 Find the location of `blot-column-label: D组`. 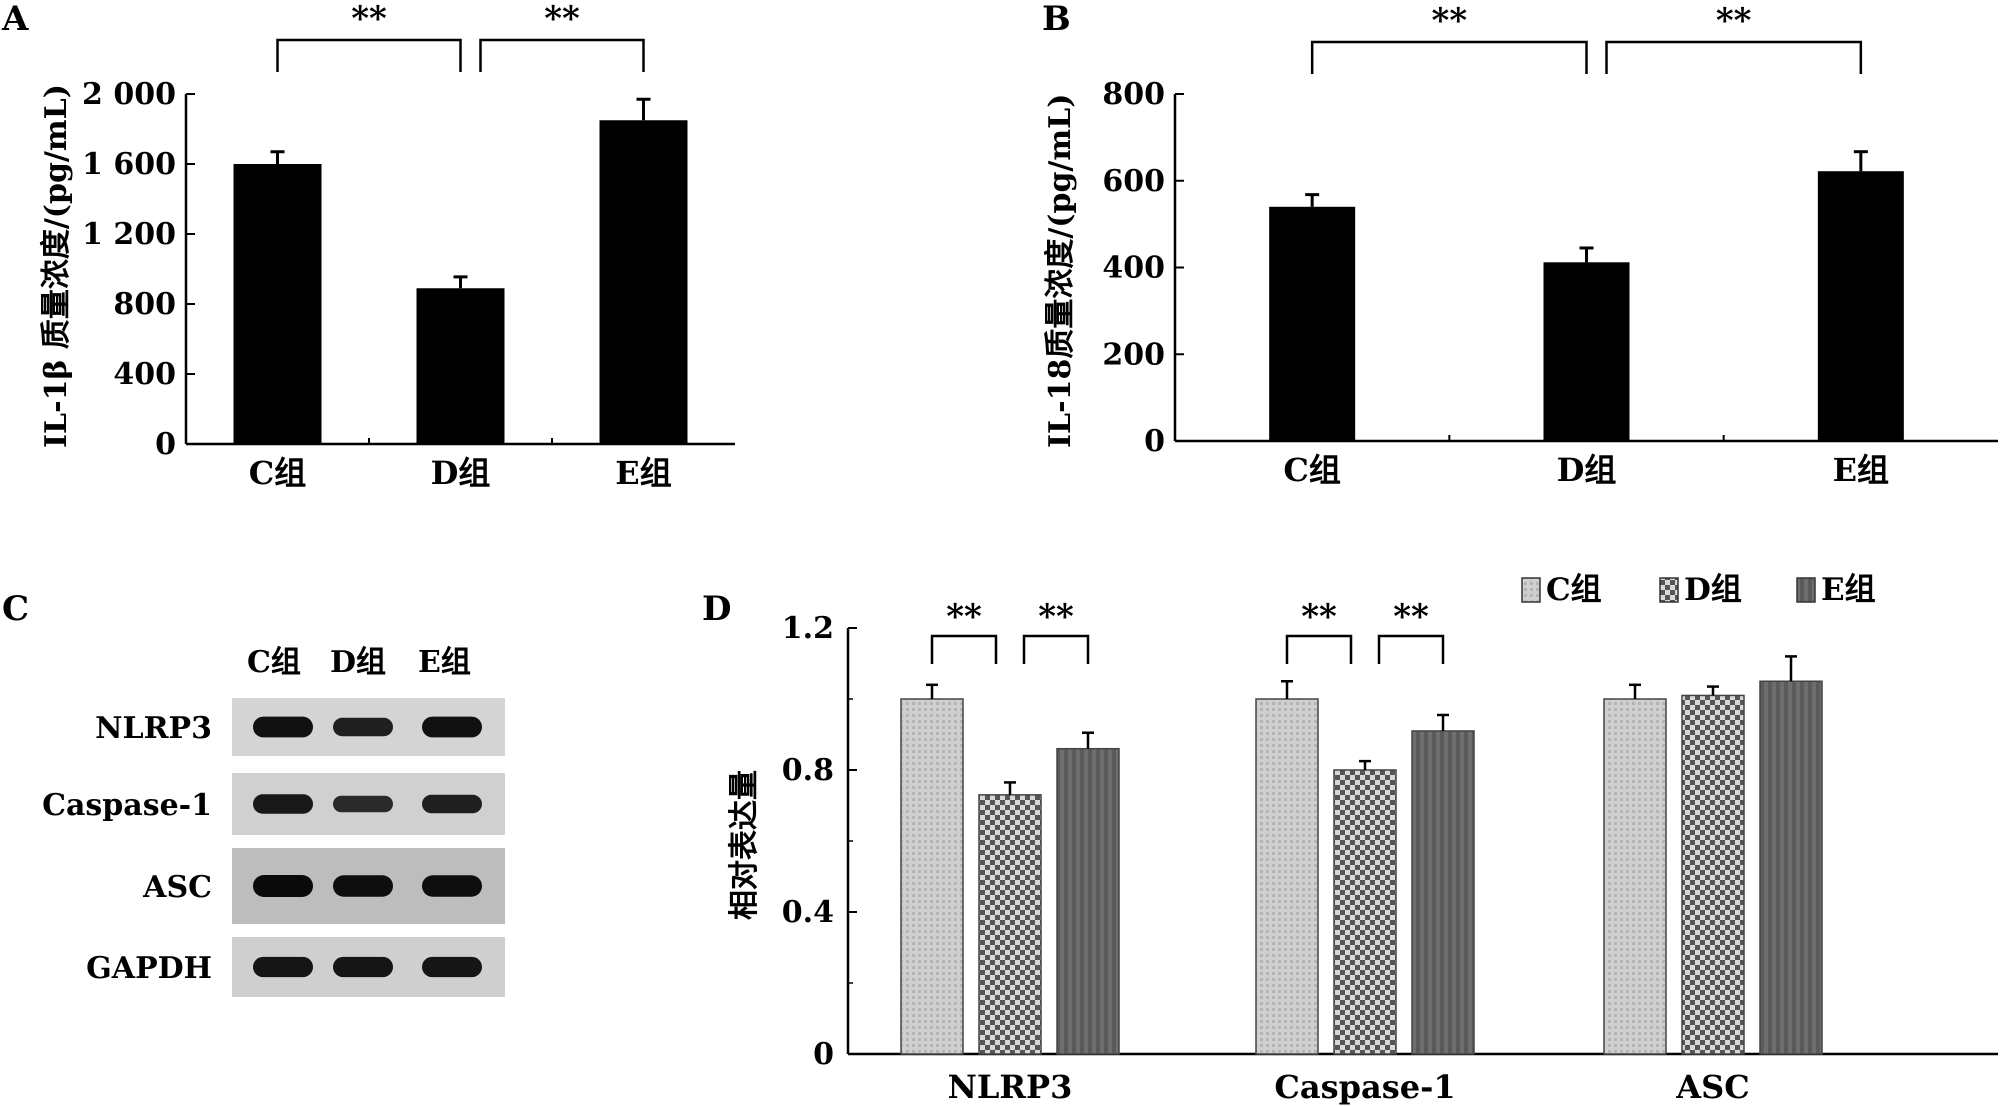

blot-column-label: D组 is located at coordinates (358, 662).